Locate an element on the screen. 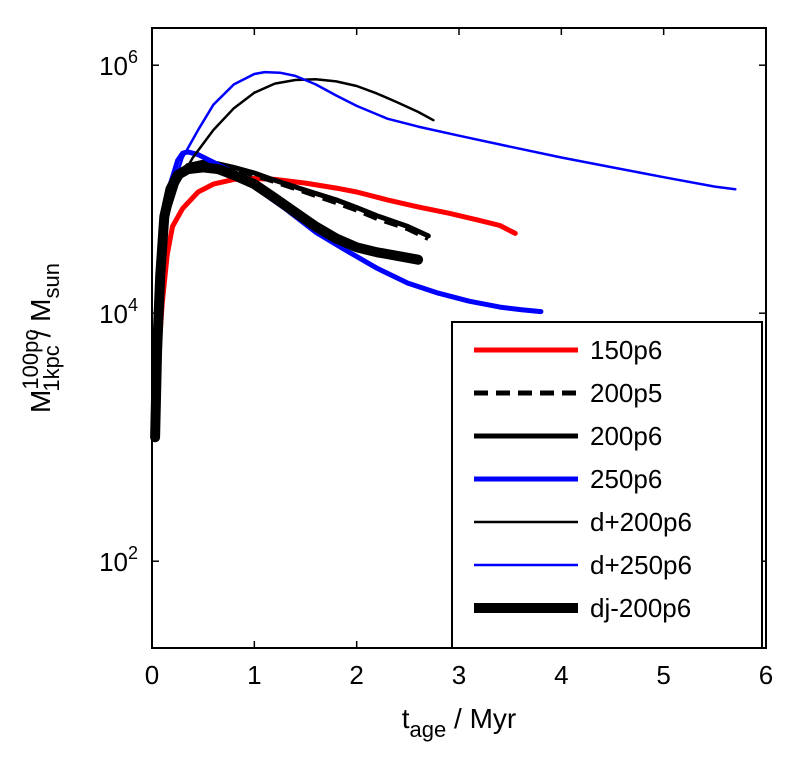  x-tick-label: 5 is located at coordinates (663, 675).